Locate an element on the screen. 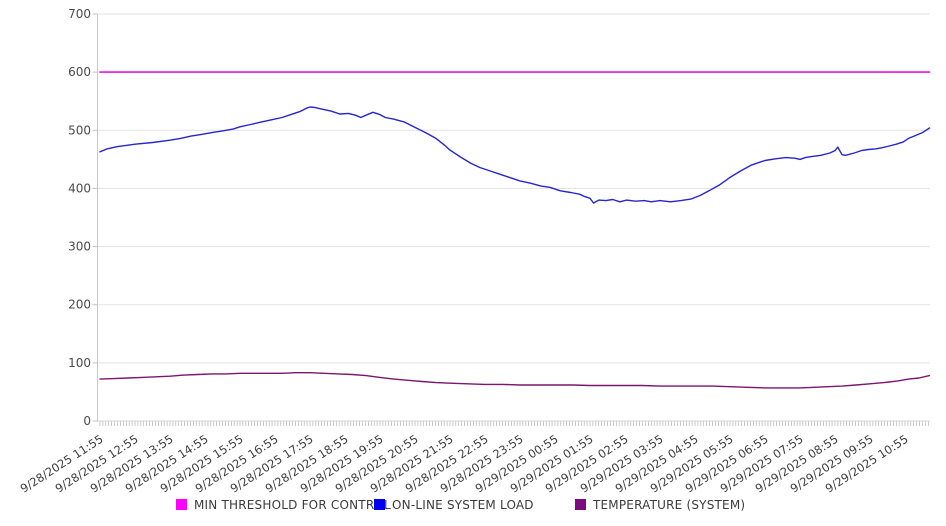  legend-swatch-online-system-load is located at coordinates (379, 504).